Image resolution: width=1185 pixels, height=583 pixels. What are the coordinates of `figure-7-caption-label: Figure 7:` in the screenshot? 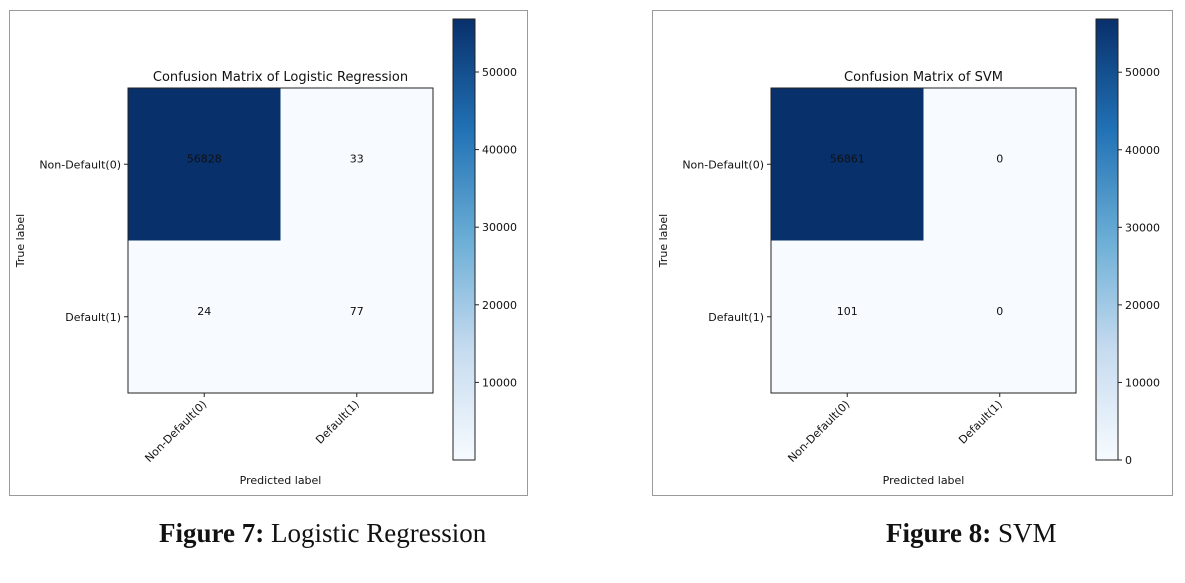 It's located at (212, 533).